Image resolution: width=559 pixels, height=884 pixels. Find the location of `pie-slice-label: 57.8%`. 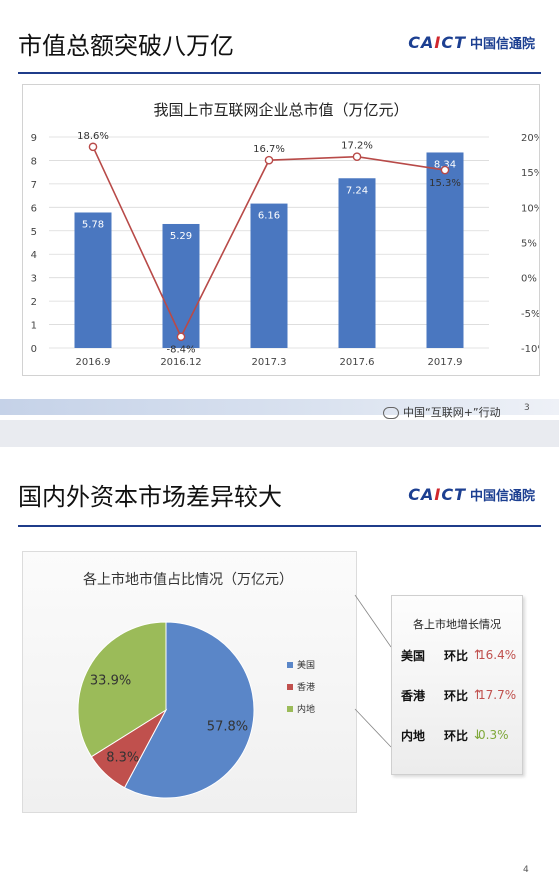

pie-slice-label: 57.8% is located at coordinates (227, 726).